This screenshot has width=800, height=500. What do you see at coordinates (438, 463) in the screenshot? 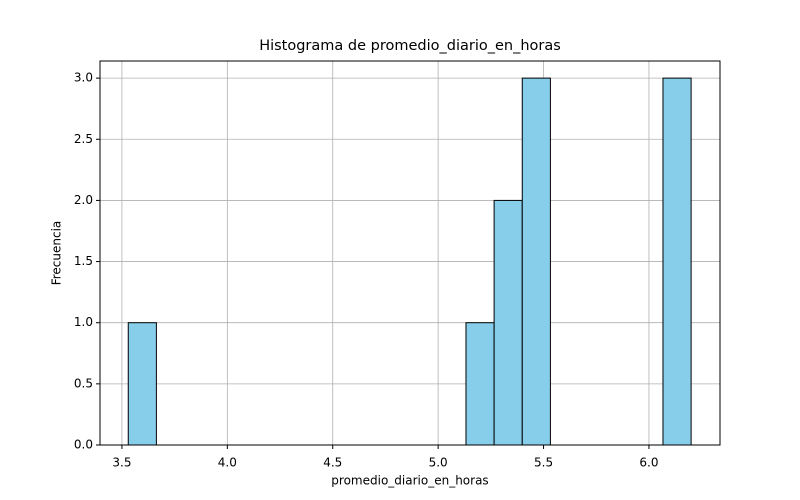
I see `x-tick-label: 5.0` at bounding box center [438, 463].